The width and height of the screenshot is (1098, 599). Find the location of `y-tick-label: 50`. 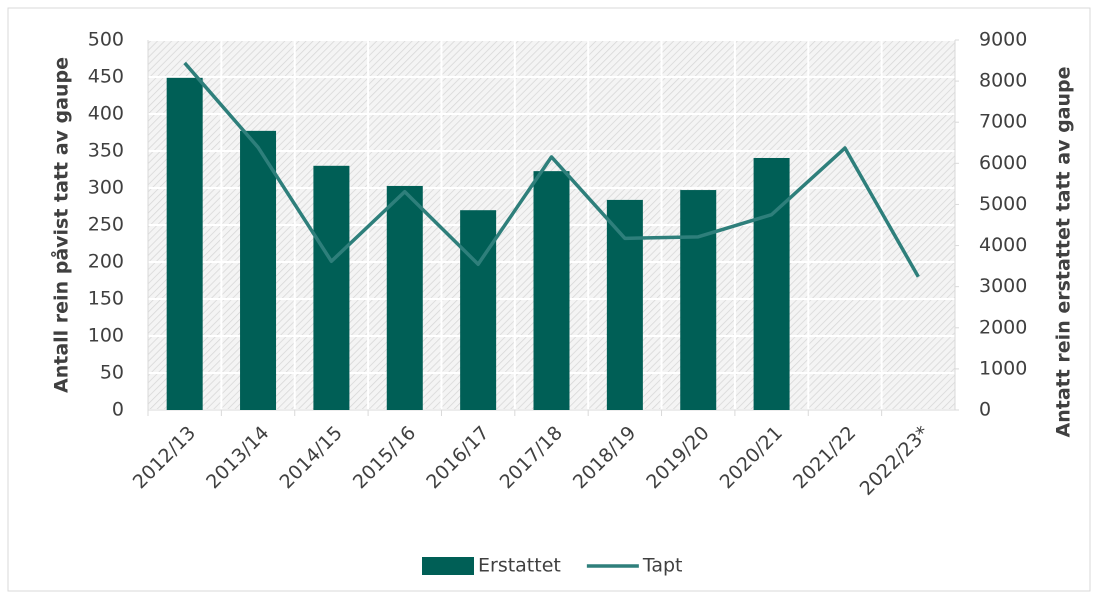

y-tick-label: 50 is located at coordinates (112, 373).